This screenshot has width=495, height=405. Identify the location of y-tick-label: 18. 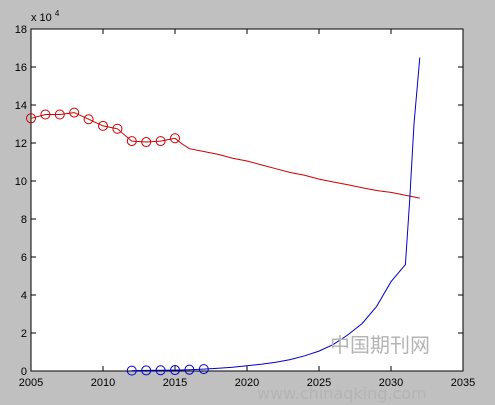
(21, 30).